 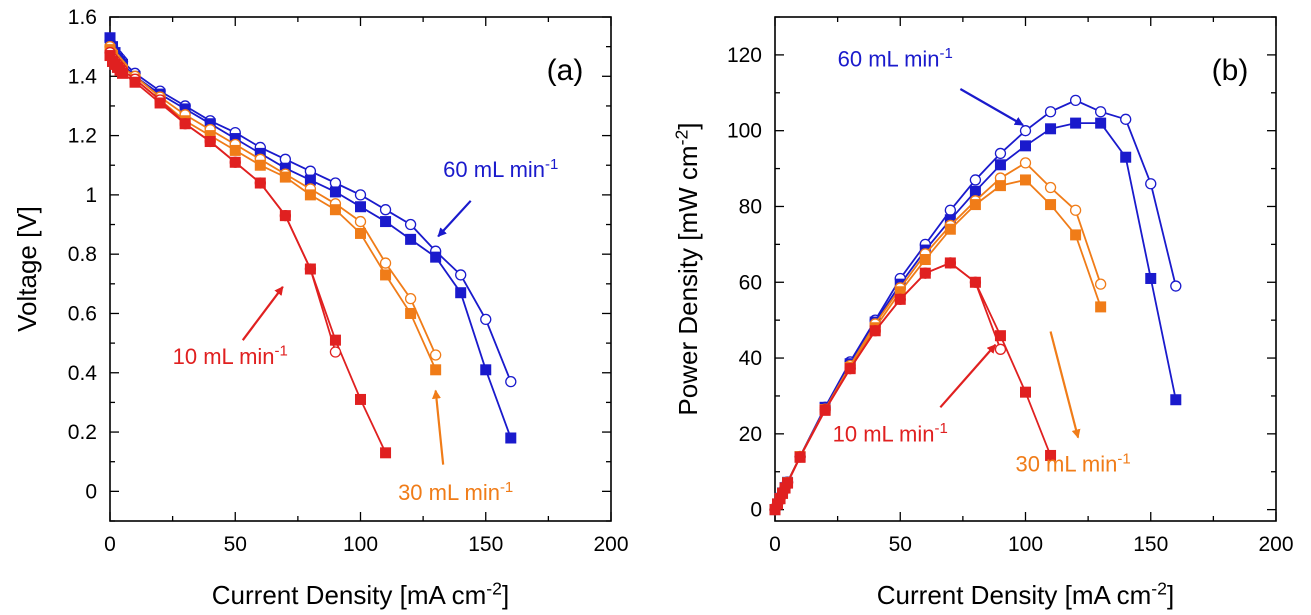 What do you see at coordinates (438, 427) in the screenshot?
I see `annotation-arrow` at bounding box center [438, 427].